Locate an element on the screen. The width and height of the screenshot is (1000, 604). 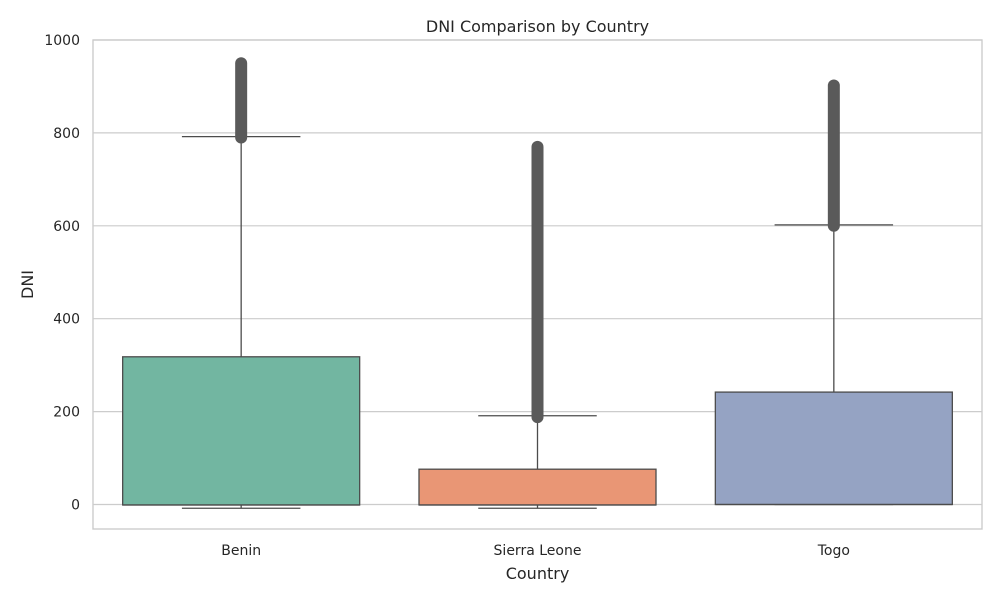
y-tick-label: 0 is located at coordinates (75, 506).